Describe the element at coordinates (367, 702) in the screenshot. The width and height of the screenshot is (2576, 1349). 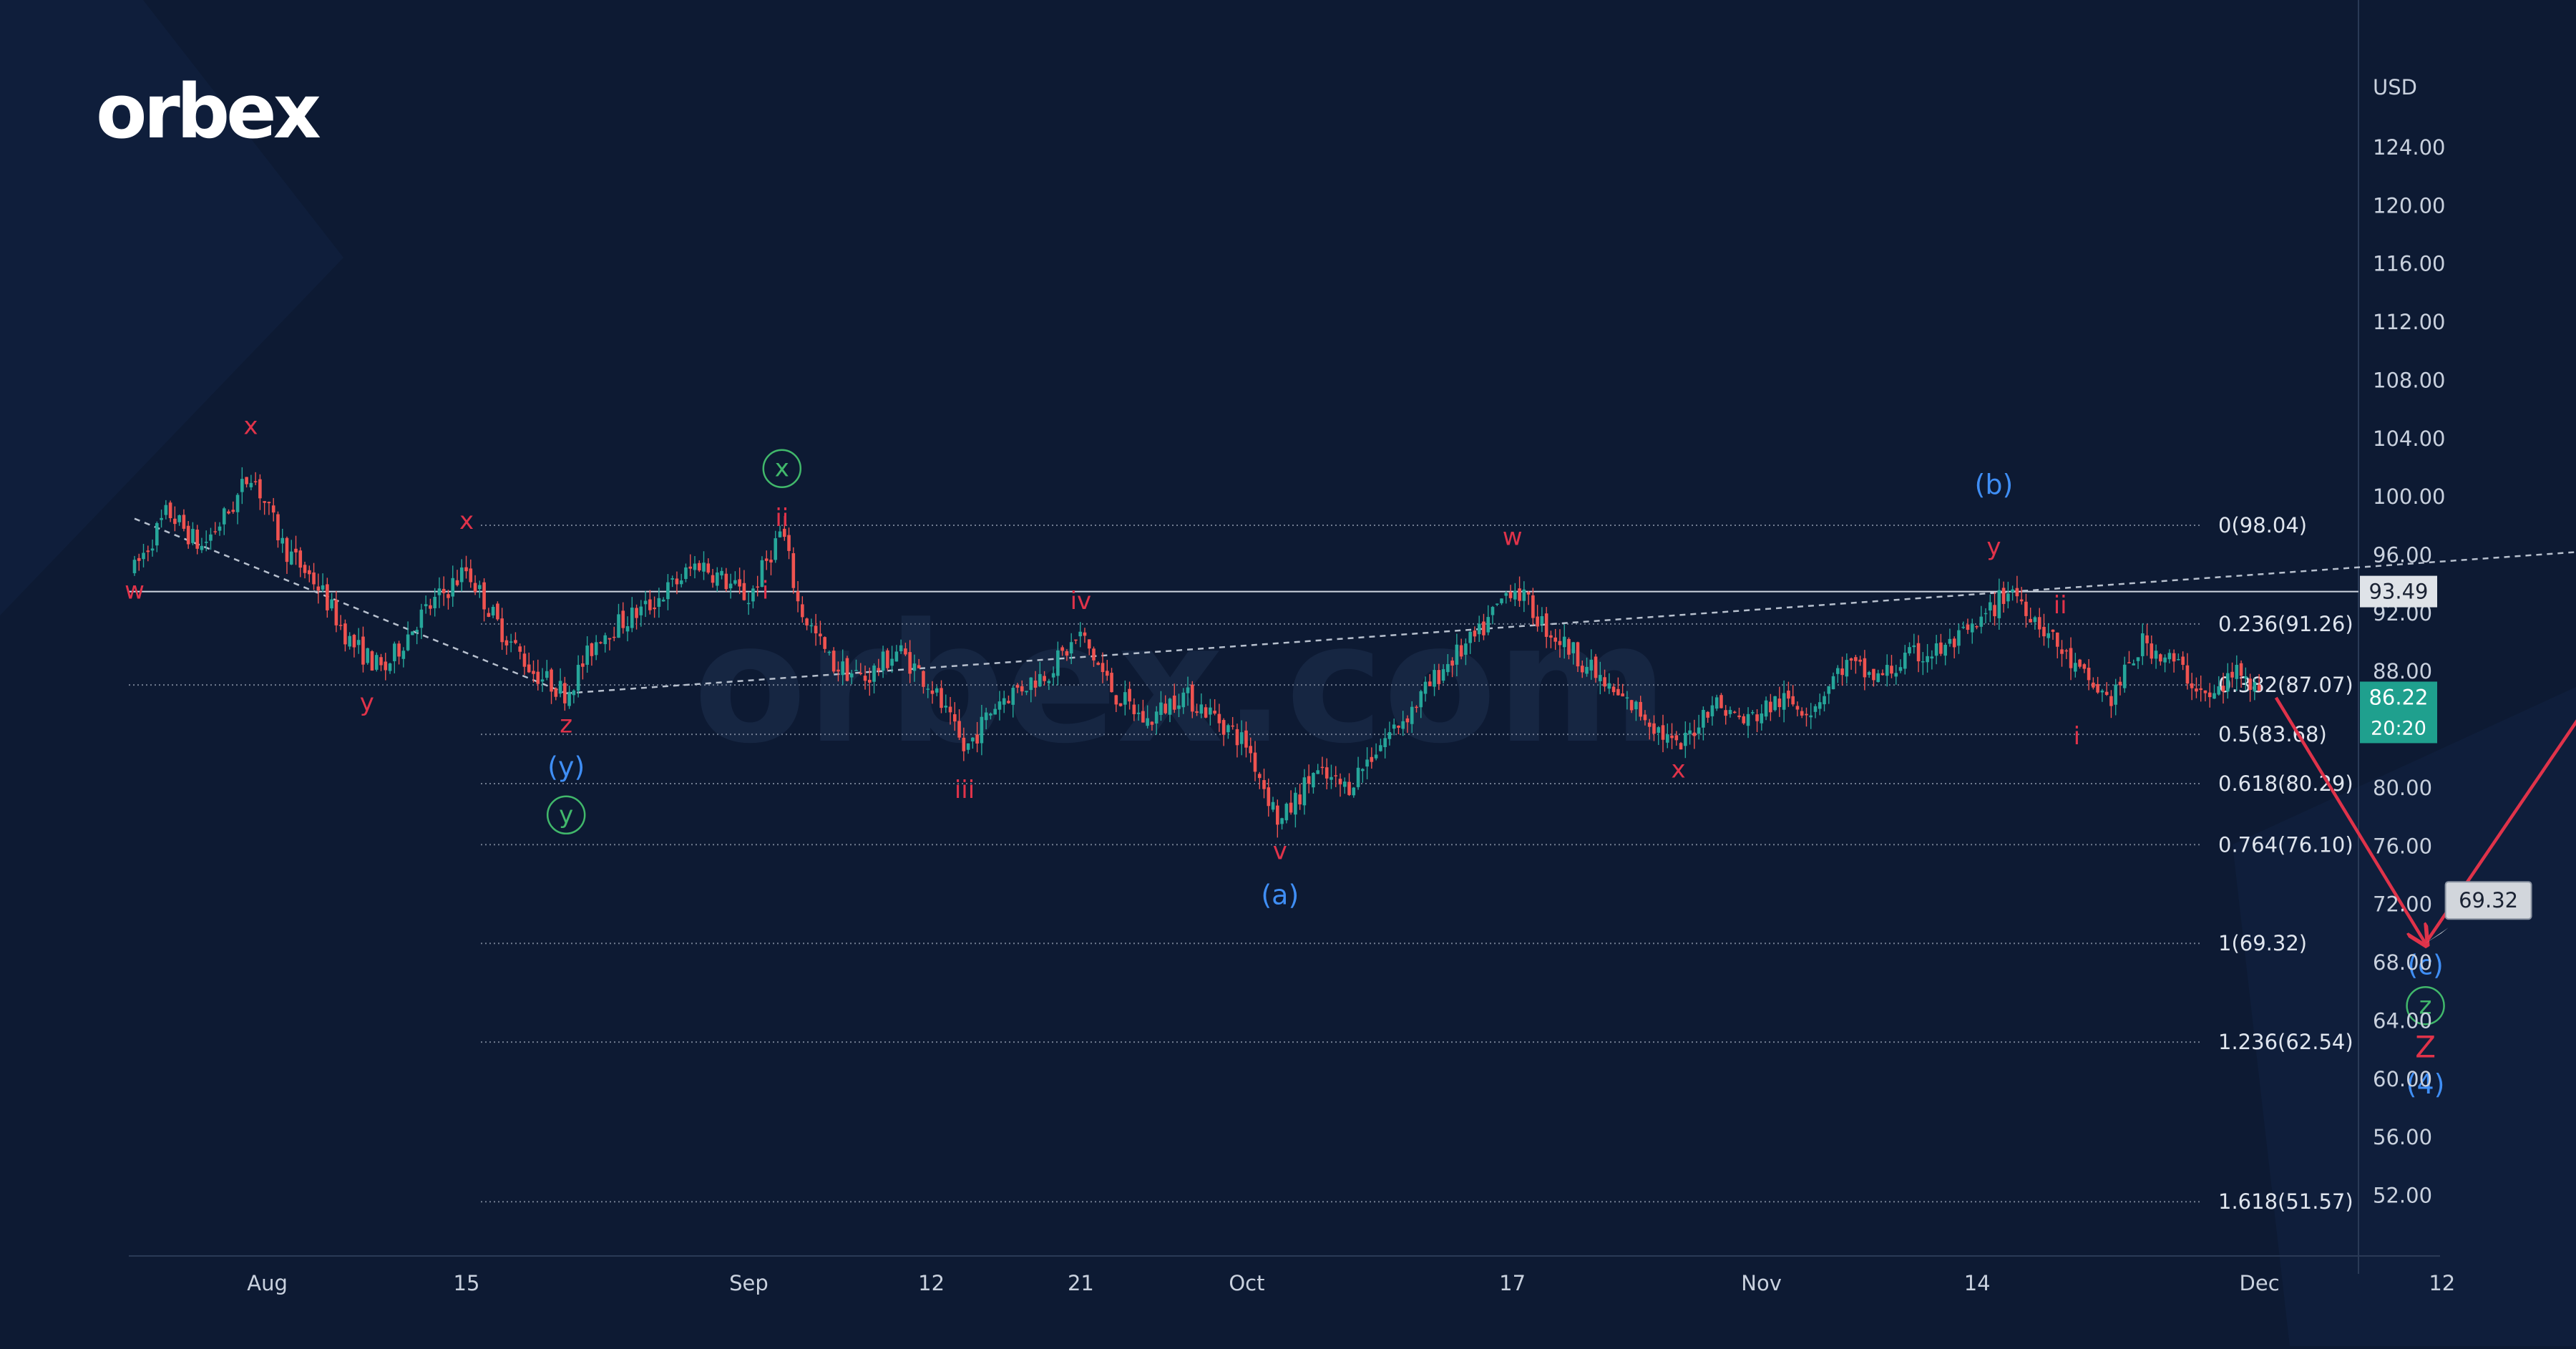
I see `wave-label: y` at that location.